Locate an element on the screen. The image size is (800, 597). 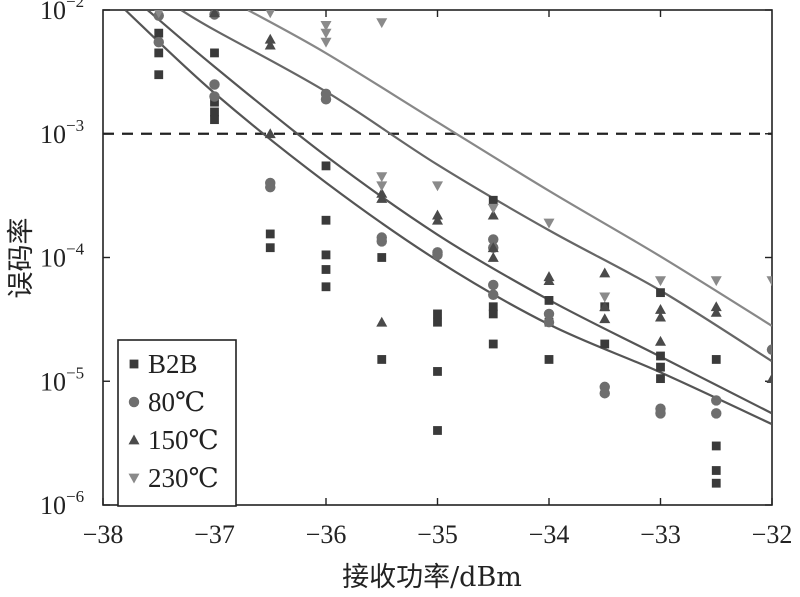
legend-label: 80℃ is located at coordinates (176, 402).